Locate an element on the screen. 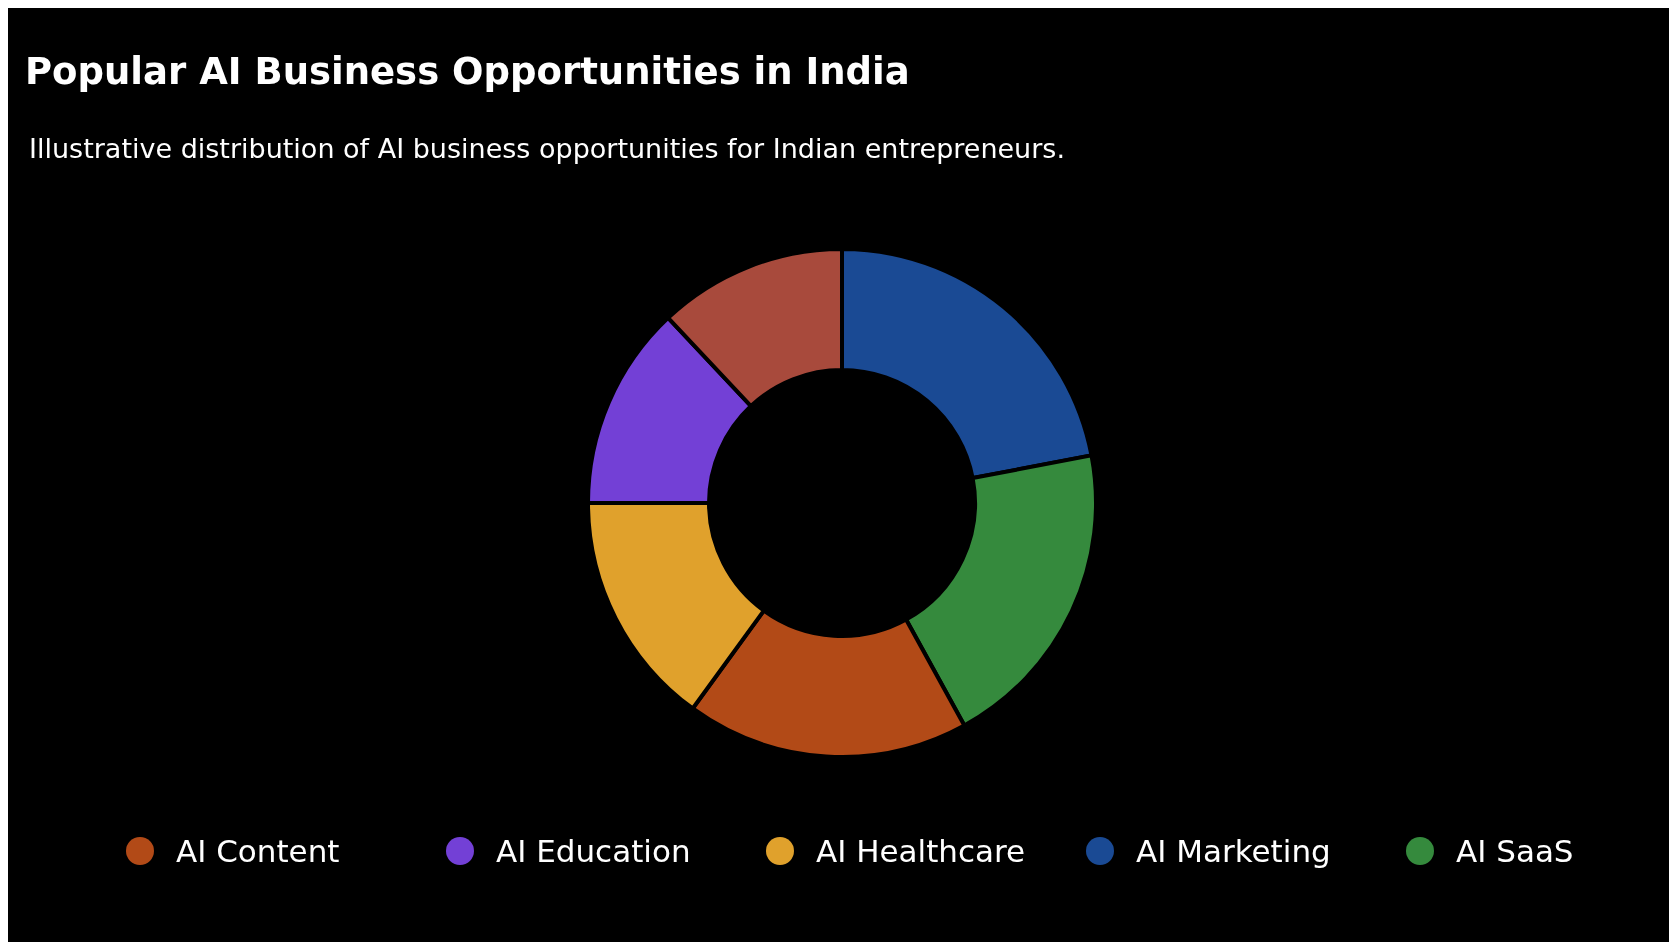  legend-label: AI SaaS is located at coordinates (1515, 851).